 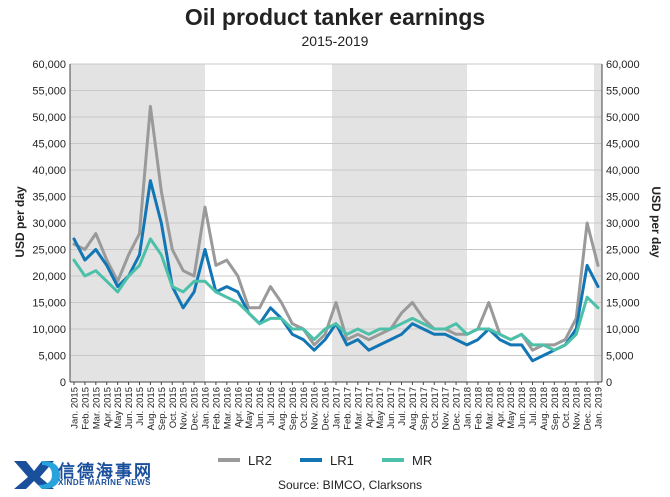 I want to click on x-tick-label: Jun. 2015, so click(x=129, y=408).